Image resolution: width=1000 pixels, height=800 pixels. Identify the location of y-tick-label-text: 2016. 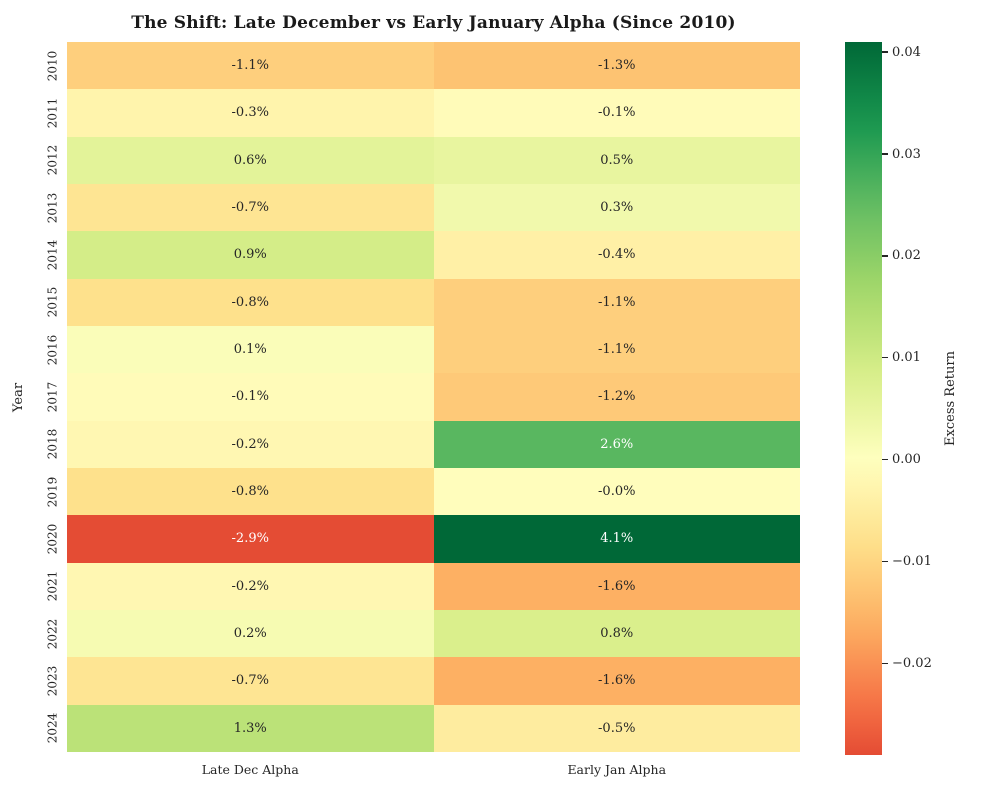
(52, 349).